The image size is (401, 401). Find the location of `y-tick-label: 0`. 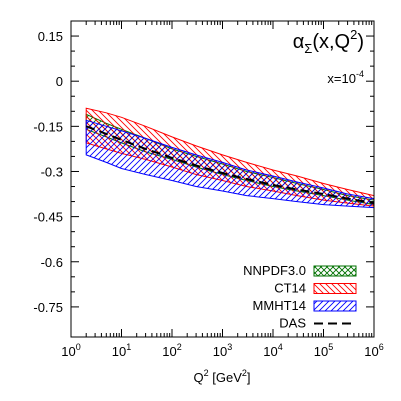

y-tick-label: 0 is located at coordinates (59, 81).